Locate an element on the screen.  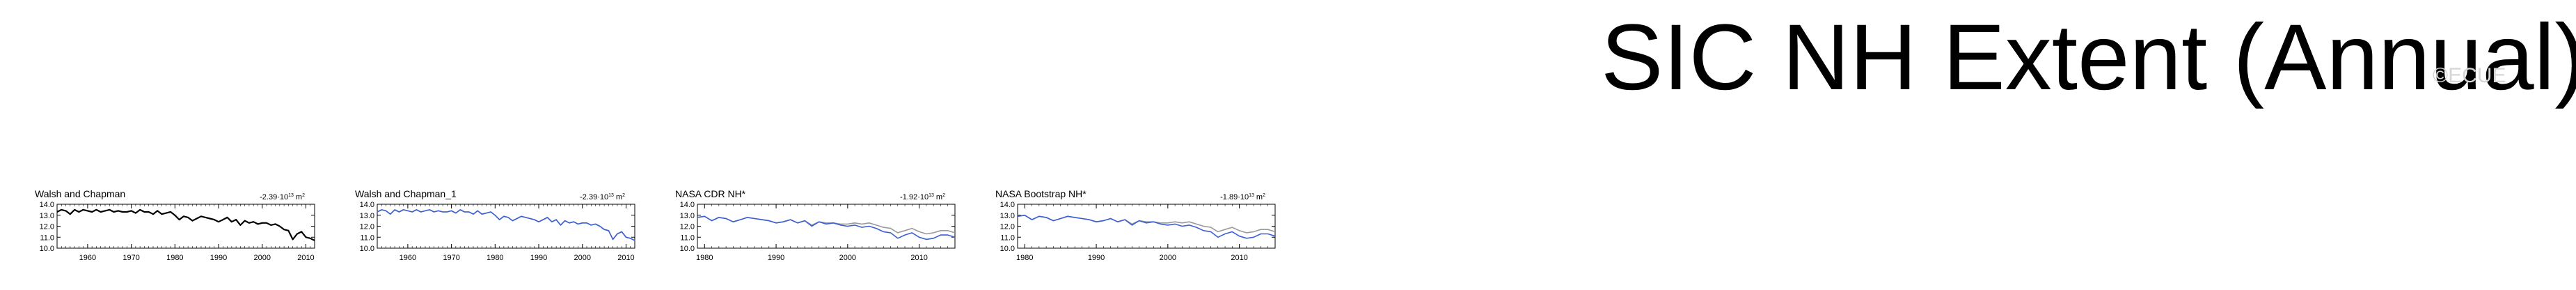
panel-title: Walsh and Chapman is located at coordinates (80, 193).